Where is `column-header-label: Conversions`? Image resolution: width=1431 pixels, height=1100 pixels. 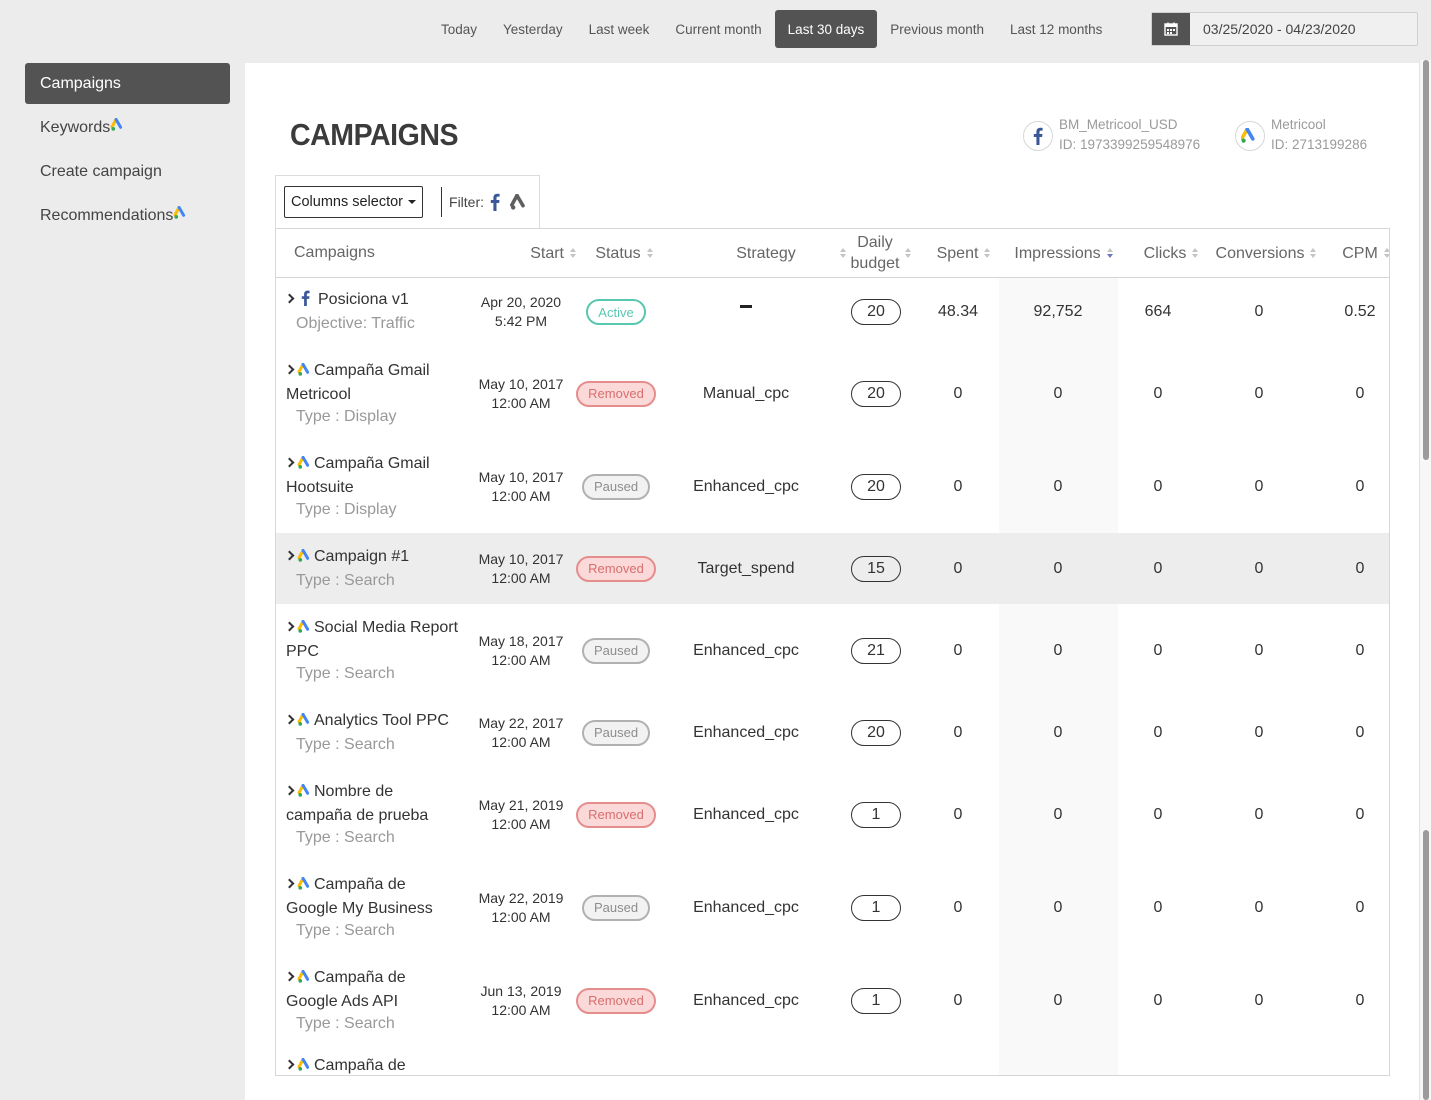
column-header-label: Conversions is located at coordinates (1260, 253).